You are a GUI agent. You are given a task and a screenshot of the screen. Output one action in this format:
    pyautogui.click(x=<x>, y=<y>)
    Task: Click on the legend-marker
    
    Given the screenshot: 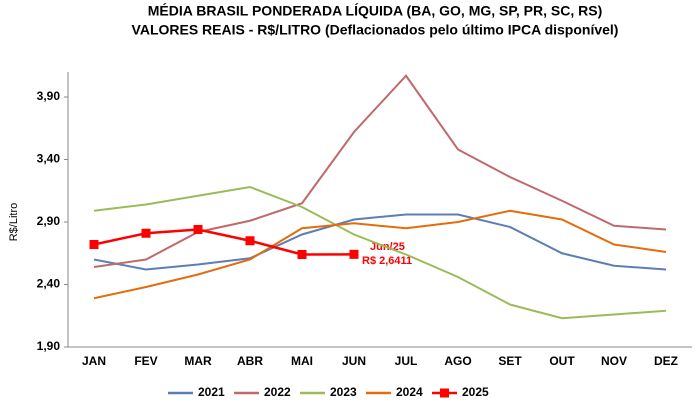 What is the action you would take?
    pyautogui.click(x=444, y=393)
    